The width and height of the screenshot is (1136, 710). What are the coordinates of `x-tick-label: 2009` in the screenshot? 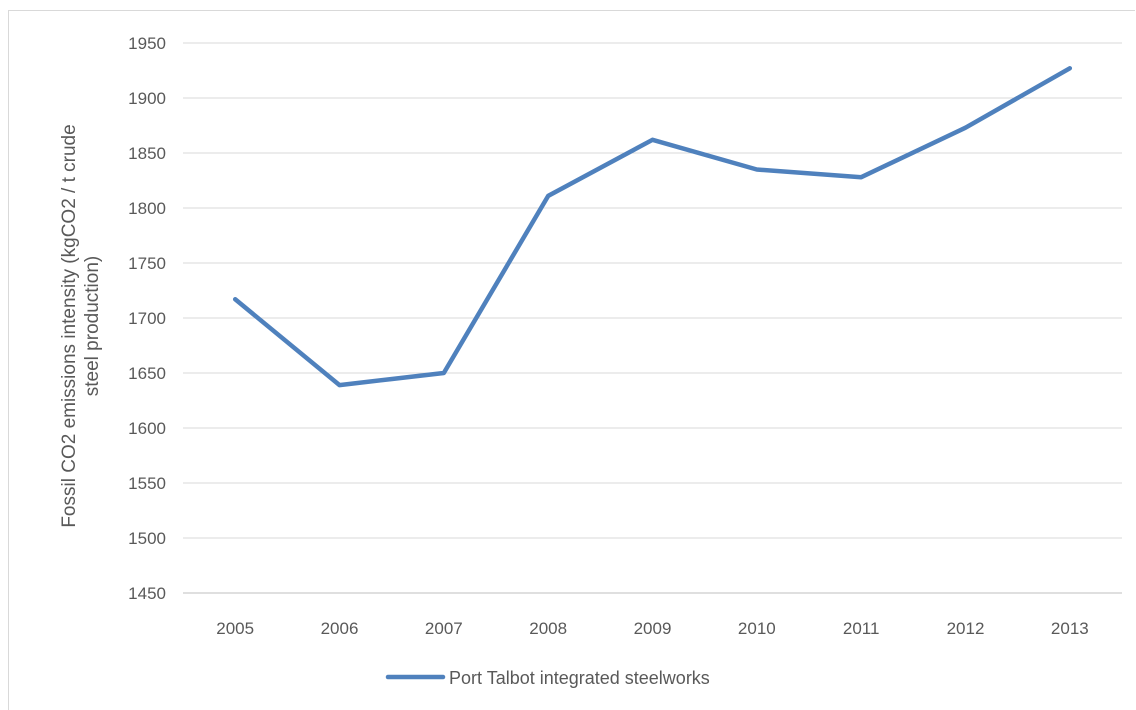 It's located at (653, 628).